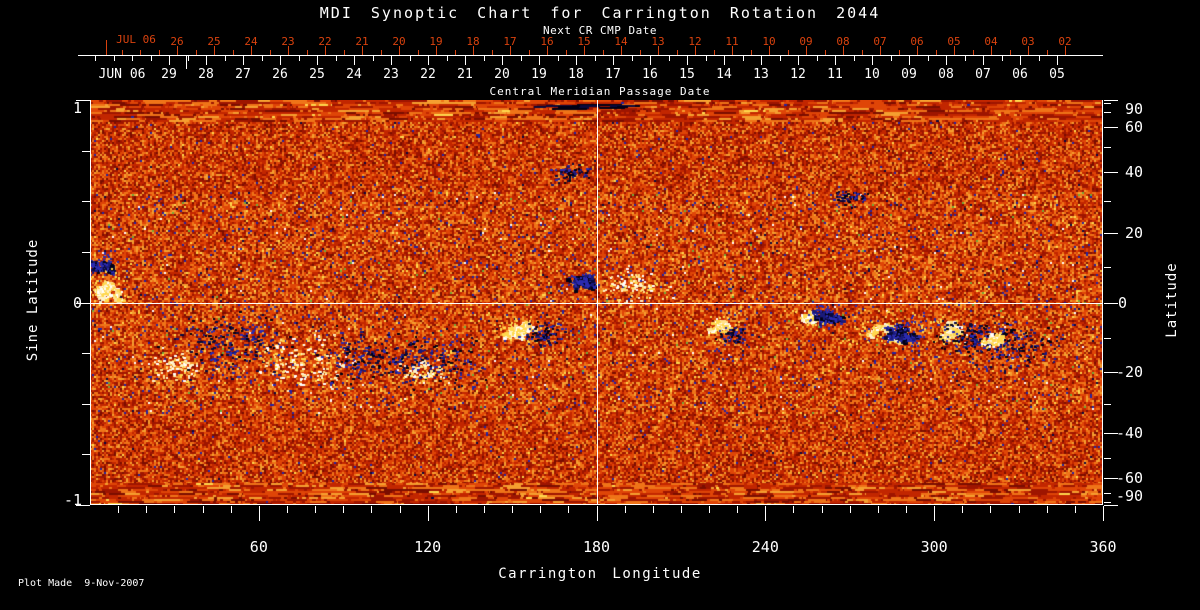  Describe the element at coordinates (835, 74) in the screenshot. I see `cmp-day-label: 11` at that location.